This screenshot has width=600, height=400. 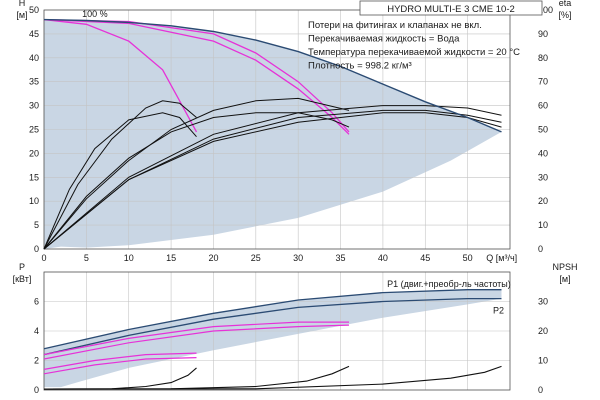 I want to click on x-tick-label: 20, so click(x=213, y=258).